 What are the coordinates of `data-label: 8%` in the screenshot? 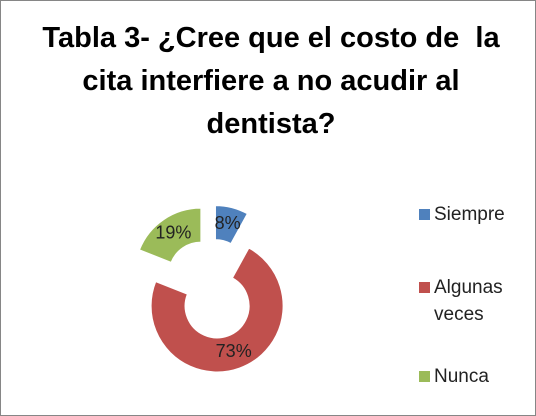 It's located at (228, 223).